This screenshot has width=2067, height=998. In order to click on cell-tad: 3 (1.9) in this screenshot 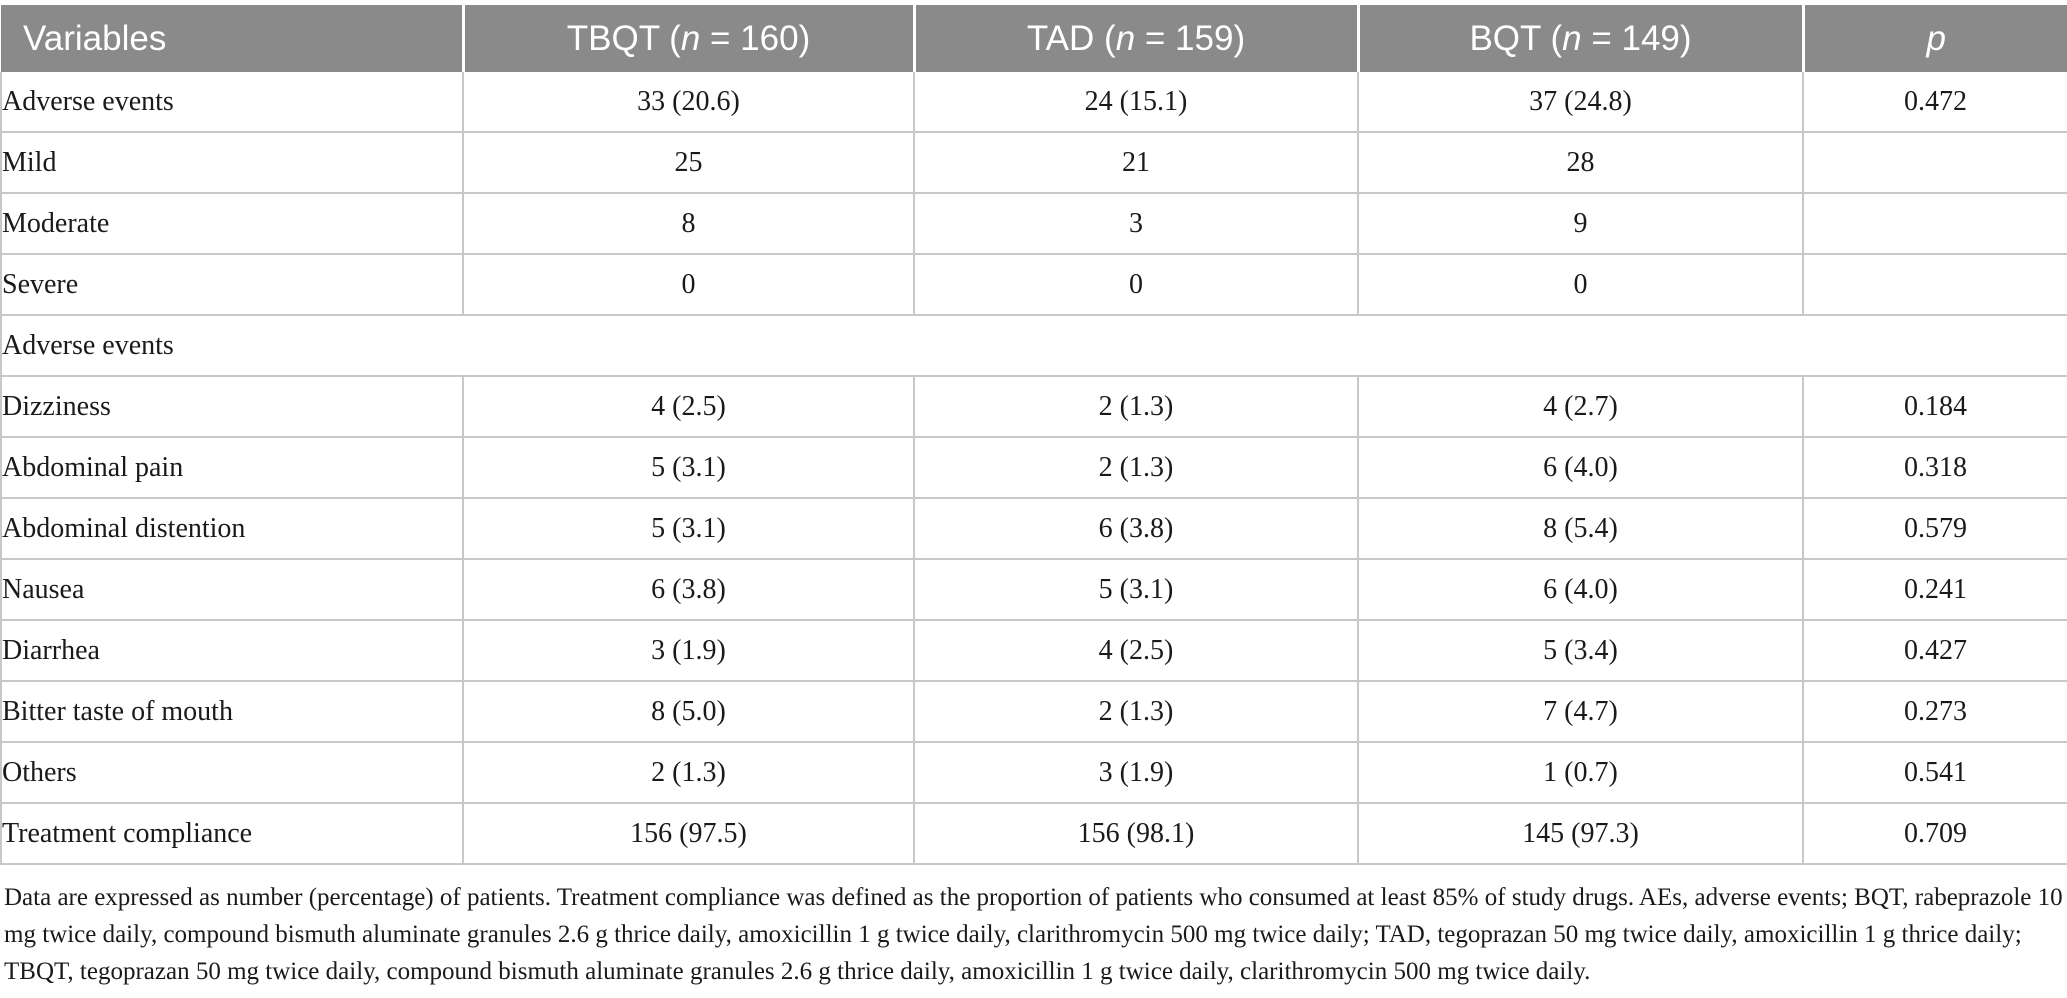, I will do `click(1135, 773)`.